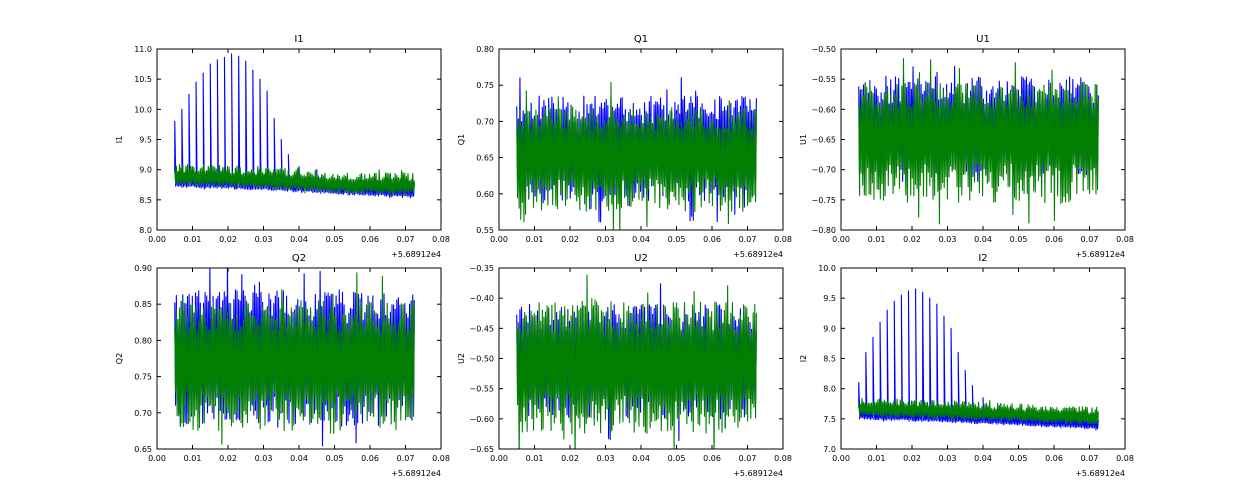  What do you see at coordinates (461, 358) in the screenshot?
I see `y-axis-label: U2` at bounding box center [461, 358].